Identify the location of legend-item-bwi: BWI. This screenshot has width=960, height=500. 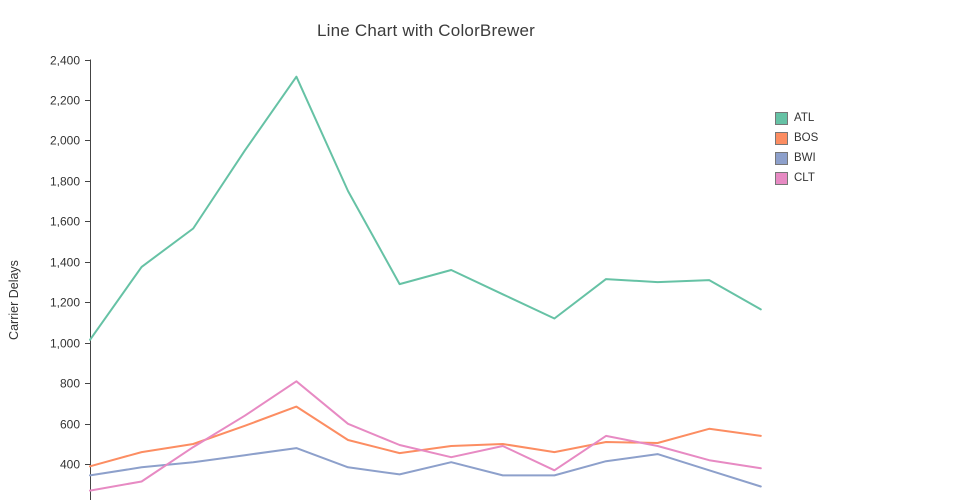
(796, 158).